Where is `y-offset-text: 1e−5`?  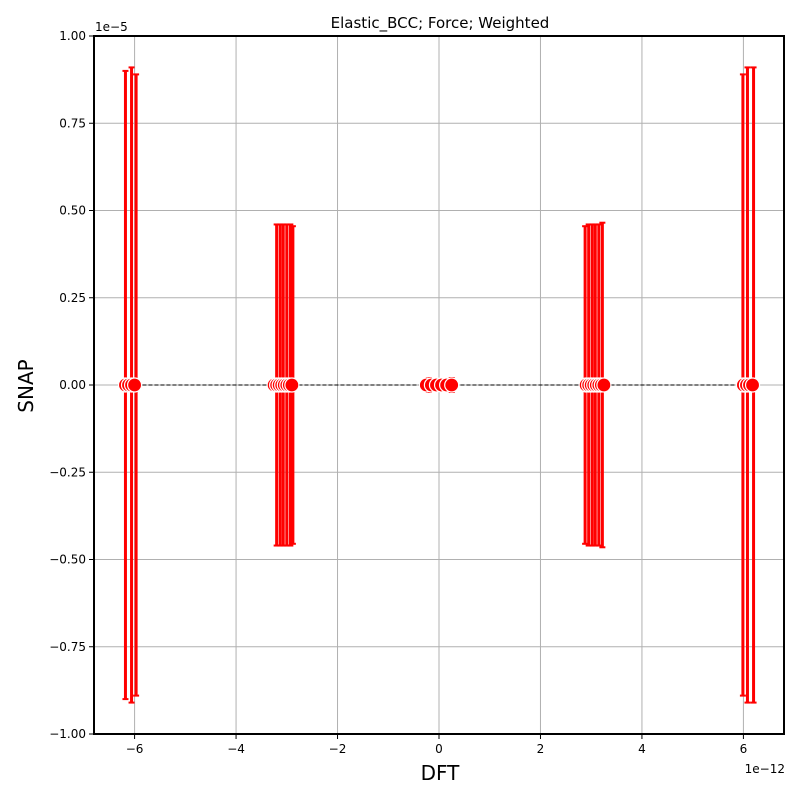 y-offset-text: 1e−5 is located at coordinates (111, 27).